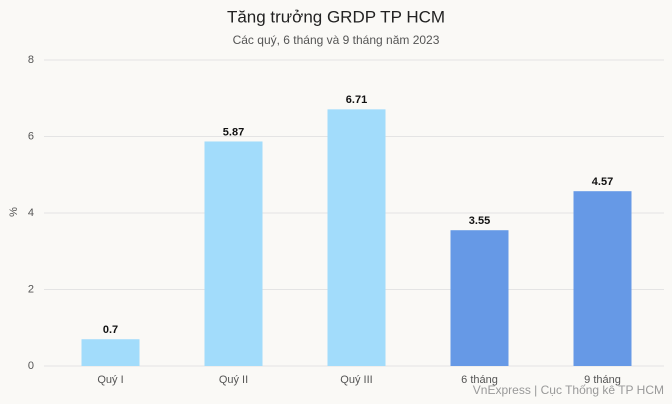  Describe the element at coordinates (568, 390) in the screenshot. I see `source: VnExpress | Cục Thống kê TP HCM` at that location.